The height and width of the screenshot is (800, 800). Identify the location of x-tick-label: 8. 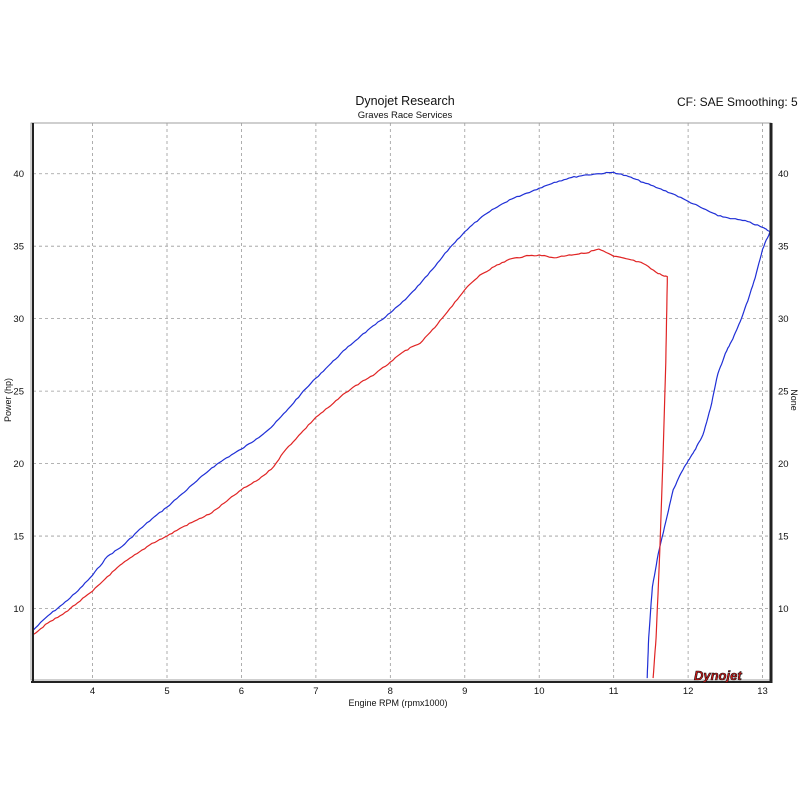
(390, 691).